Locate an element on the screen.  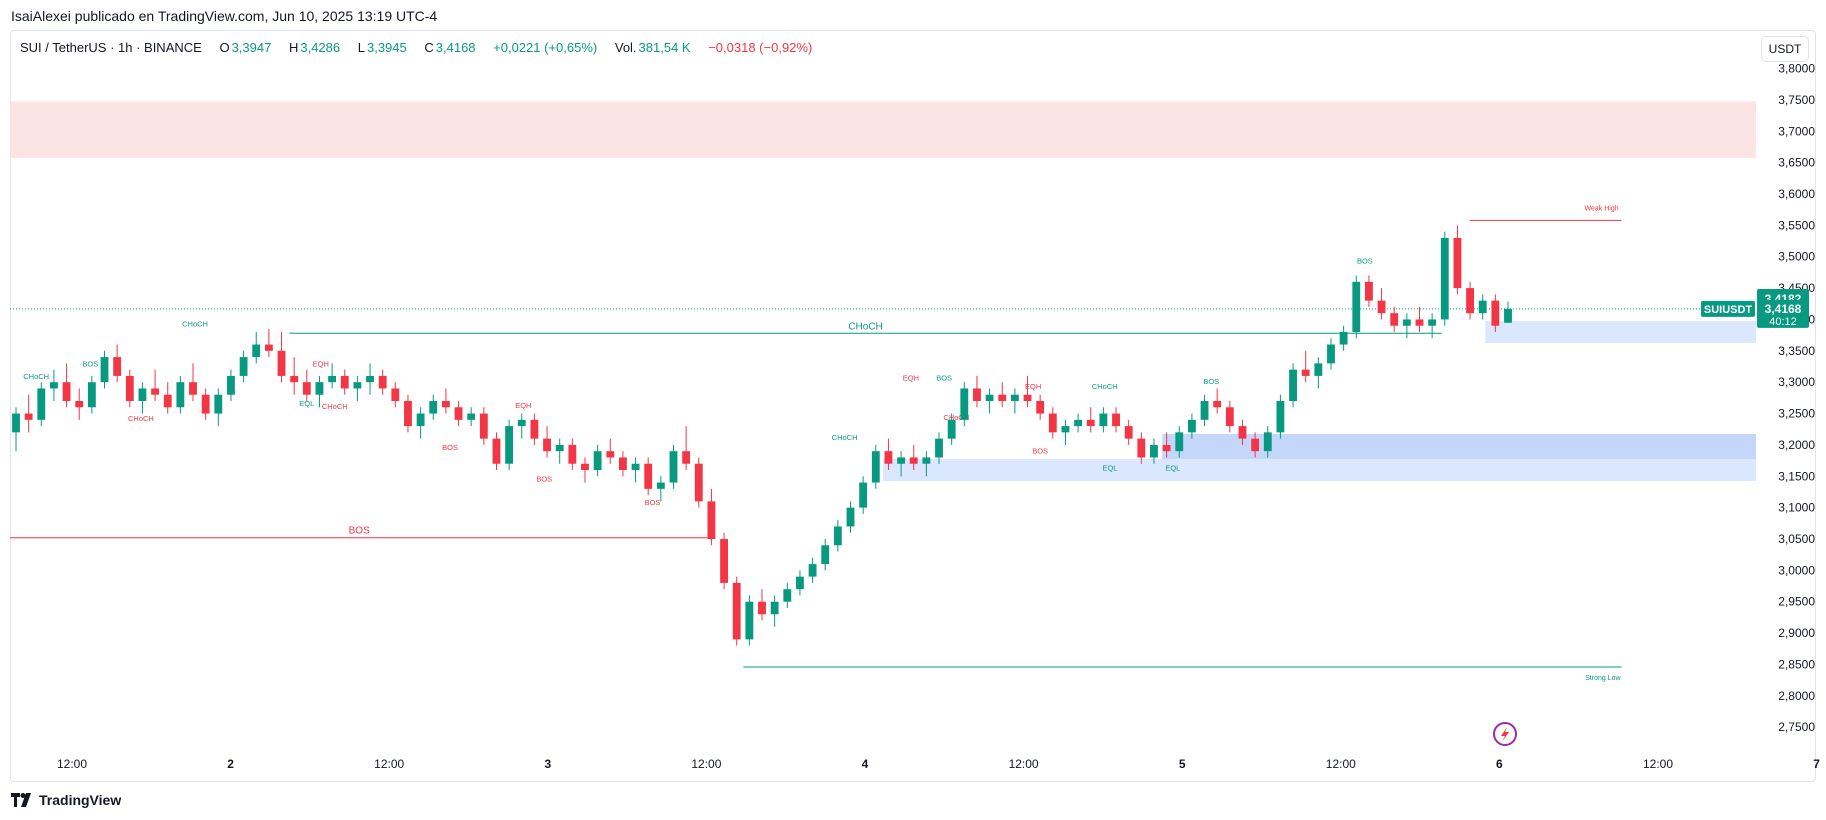
structure-label: EQL is located at coordinates (306, 403).